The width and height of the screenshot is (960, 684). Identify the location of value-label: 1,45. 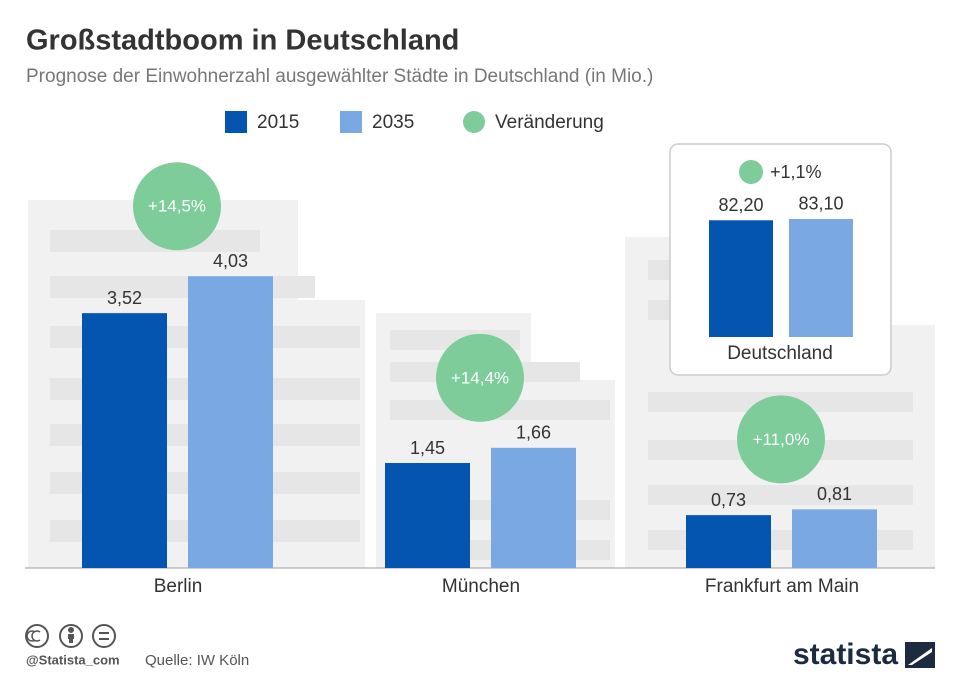
(427, 448).